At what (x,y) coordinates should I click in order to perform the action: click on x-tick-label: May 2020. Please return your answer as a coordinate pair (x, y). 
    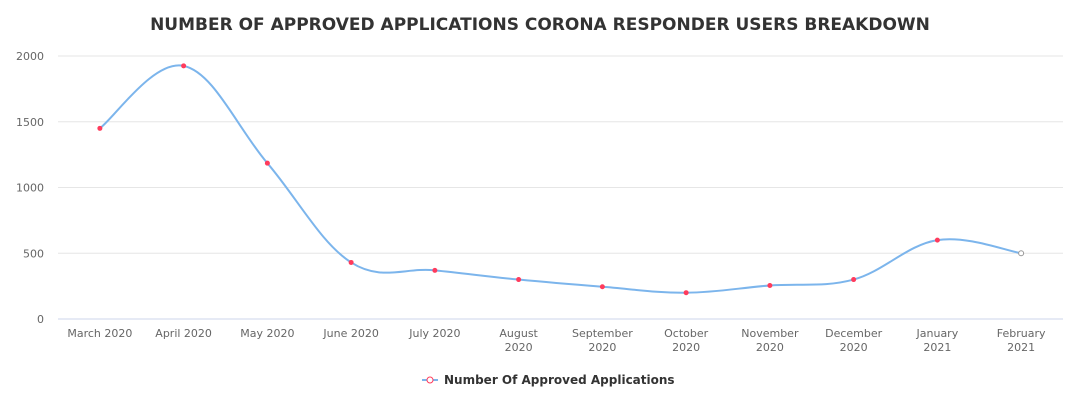
    Looking at the image, I should click on (267, 333).